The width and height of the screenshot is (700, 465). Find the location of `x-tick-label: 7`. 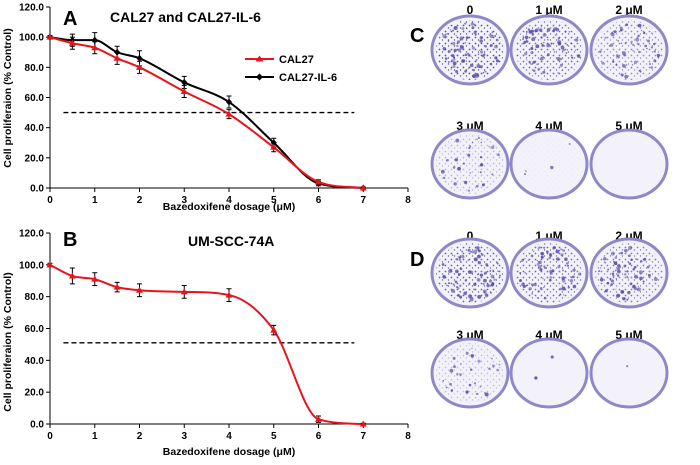

x-tick-label: 7 is located at coordinates (363, 200).